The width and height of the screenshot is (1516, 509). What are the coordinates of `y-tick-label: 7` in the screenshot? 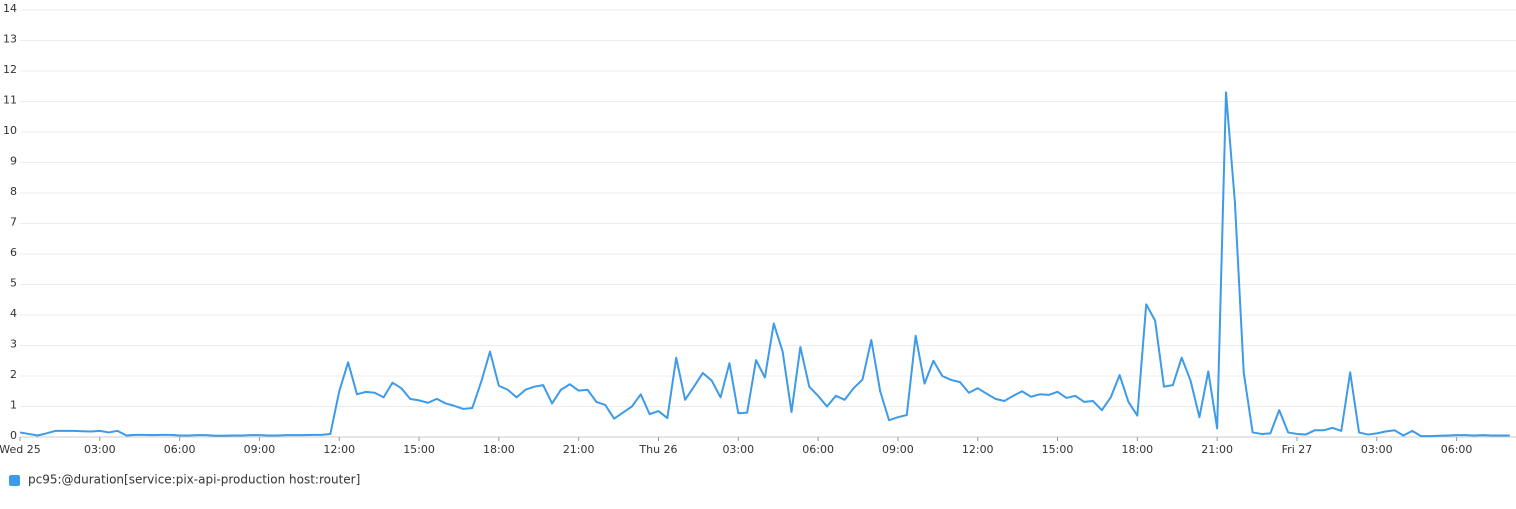 It's located at (13, 222).